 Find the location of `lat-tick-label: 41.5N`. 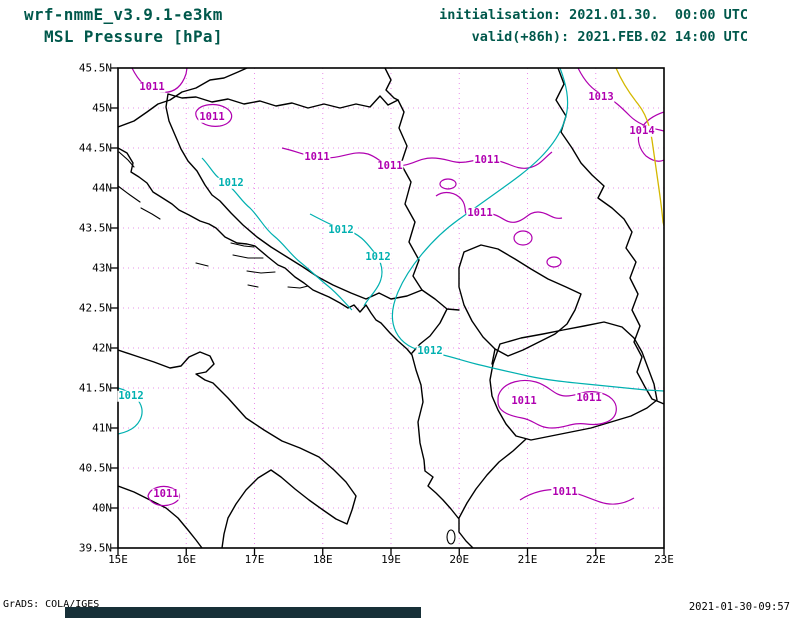

lat-tick-label: 41.5N is located at coordinates (95, 388).